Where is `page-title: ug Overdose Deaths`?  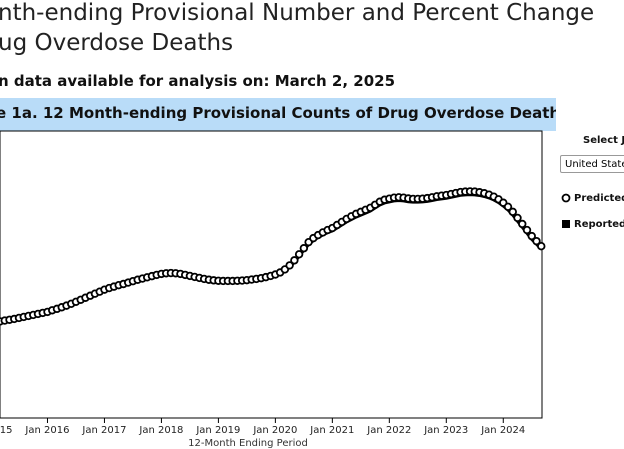
page-title: ug Overdose Deaths is located at coordinates (117, 43).